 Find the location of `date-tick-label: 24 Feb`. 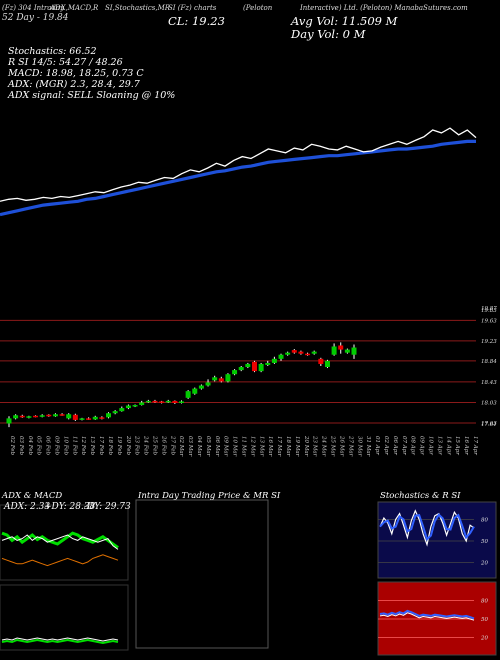

date-tick-label: 24 Feb is located at coordinates (146, 445).